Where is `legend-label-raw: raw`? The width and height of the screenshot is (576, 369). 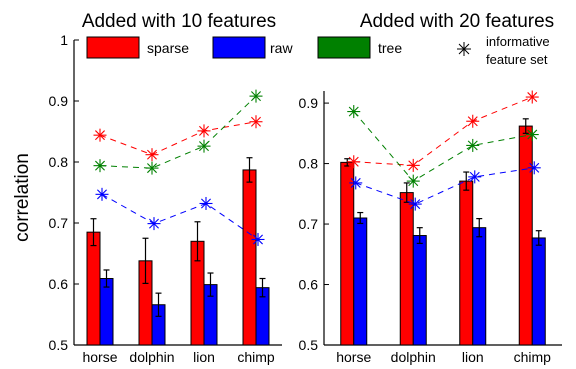 legend-label-raw: raw is located at coordinates (281, 48).